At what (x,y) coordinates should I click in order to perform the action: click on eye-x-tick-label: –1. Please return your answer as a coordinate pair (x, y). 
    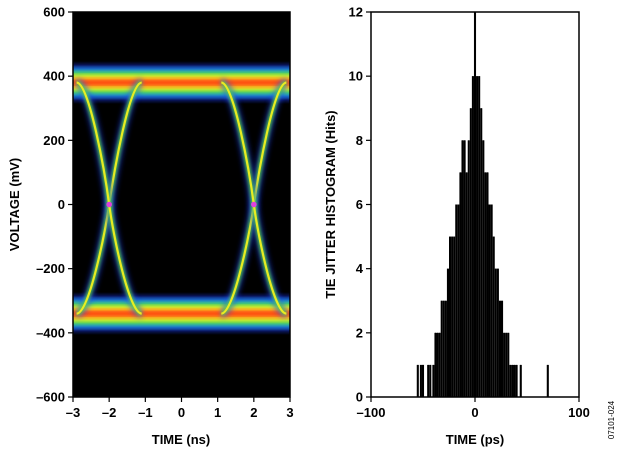
    Looking at the image, I should click on (145, 412).